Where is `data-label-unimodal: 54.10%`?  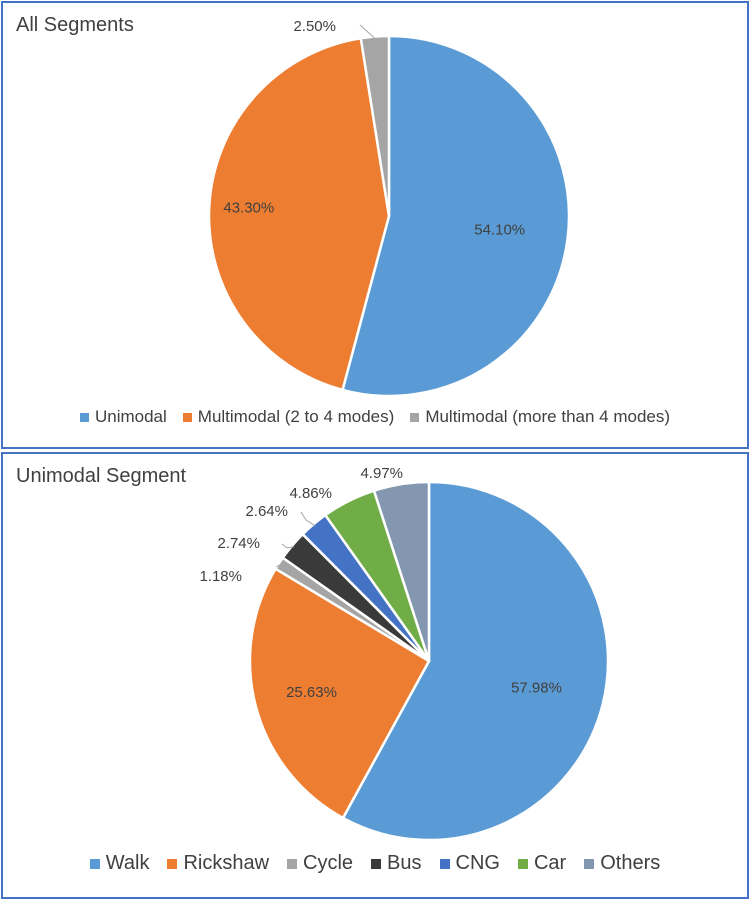
data-label-unimodal: 54.10% is located at coordinates (499, 229).